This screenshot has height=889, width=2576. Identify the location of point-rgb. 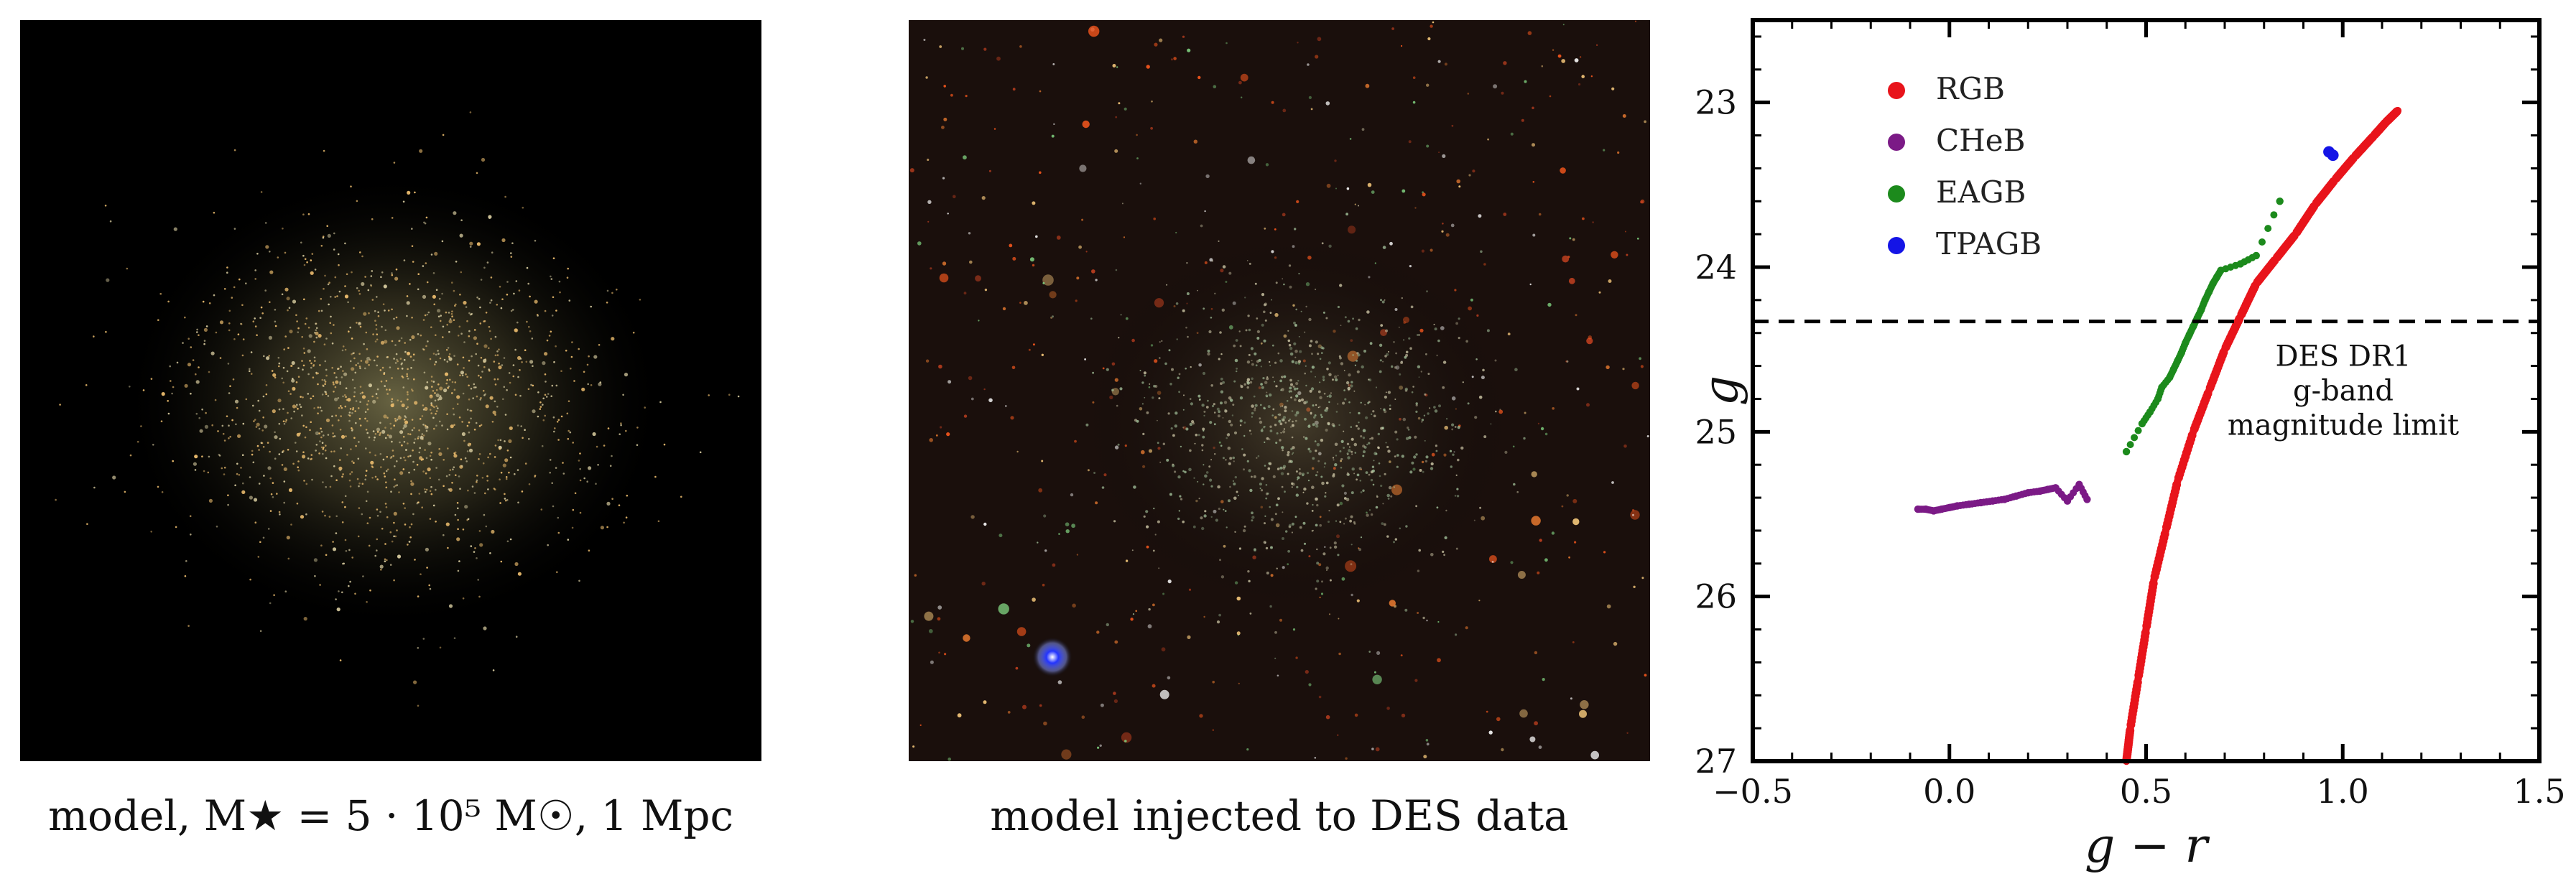
(2396, 111).